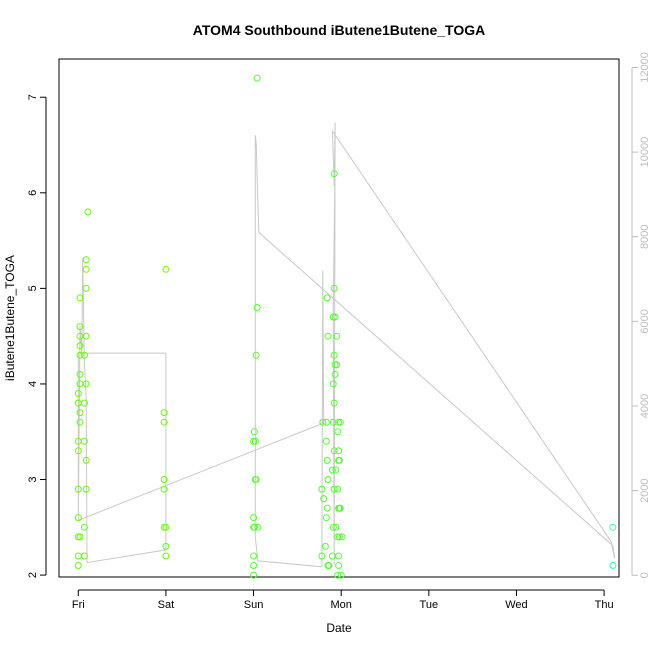 Image resolution: width=650 pixels, height=650 pixels. Describe the element at coordinates (644, 490) in the screenshot. I see `y2-tick-label: 2000` at that location.